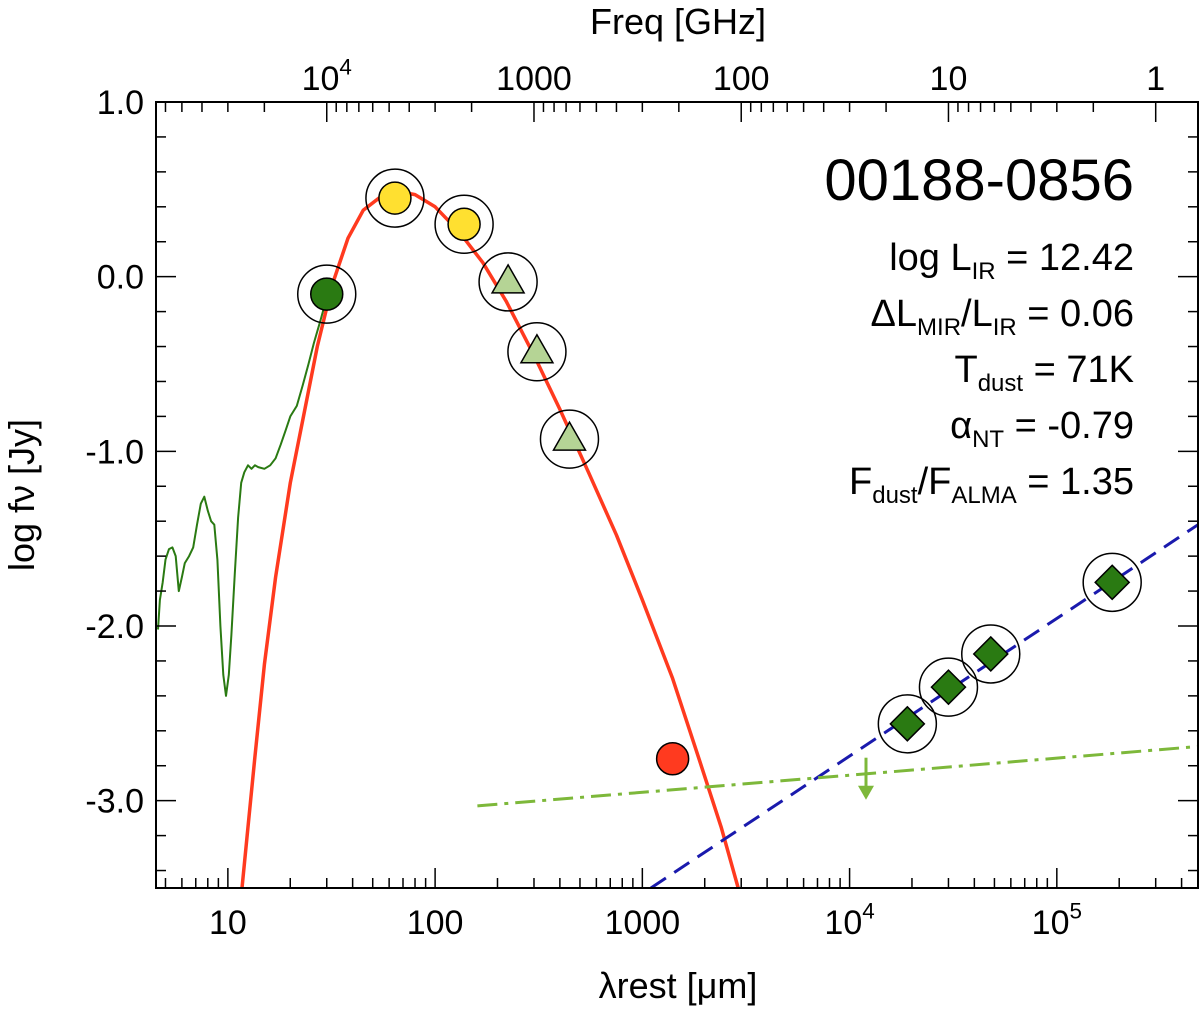  What do you see at coordinates (1042, 429) in the screenshot?
I see `annotation-text: αNT = -0.79` at bounding box center [1042, 429].